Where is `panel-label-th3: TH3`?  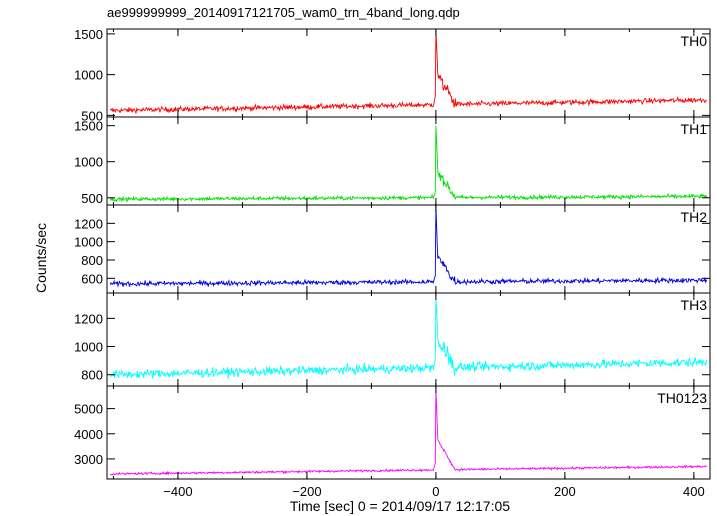
panel-label-th3: TH3 is located at coordinates (694, 305).